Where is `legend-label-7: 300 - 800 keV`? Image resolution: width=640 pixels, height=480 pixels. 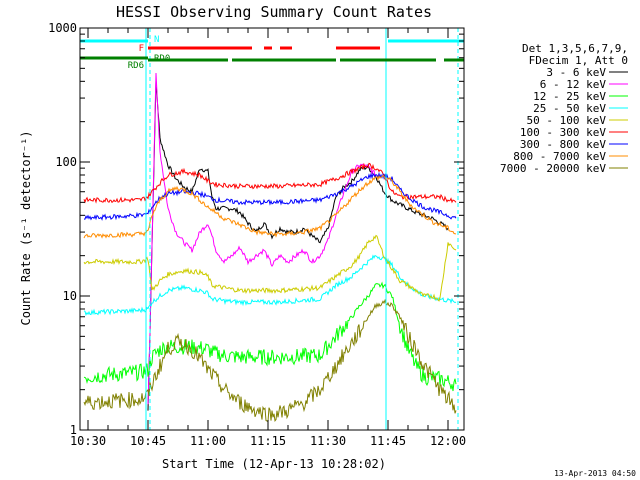 legend-label-7: 300 - 800 keV is located at coordinates (563, 144).